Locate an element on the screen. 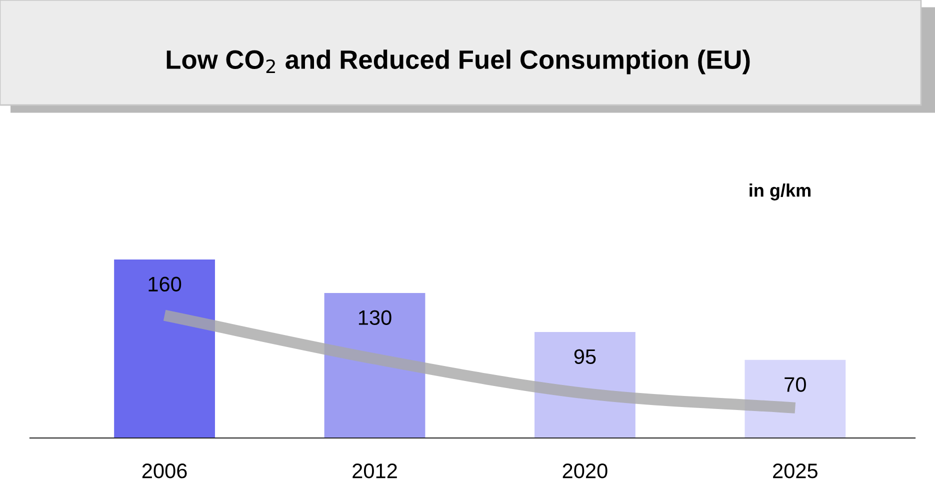 This screenshot has height=501, width=935. chart-title: Low CO$_{2}$ and Reduced Fuel Consumption (EU) is located at coordinates (458, 62).